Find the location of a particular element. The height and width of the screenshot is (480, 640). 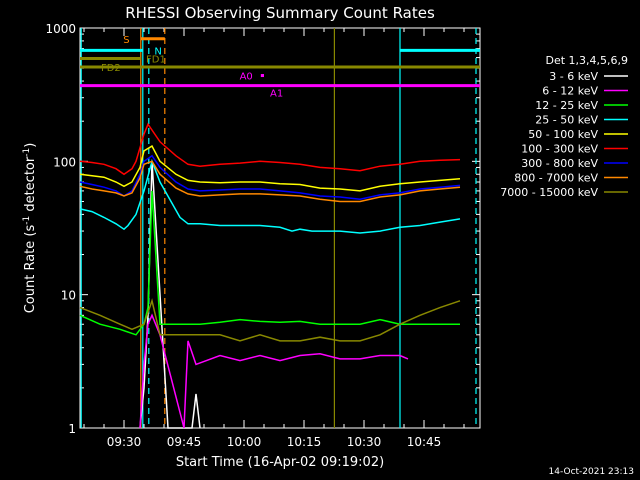

y-label-end: ) is located at coordinates (30, 145).